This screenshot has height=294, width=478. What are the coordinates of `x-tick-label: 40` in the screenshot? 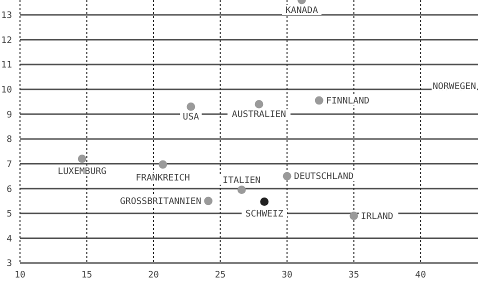 It's located at (420, 275).